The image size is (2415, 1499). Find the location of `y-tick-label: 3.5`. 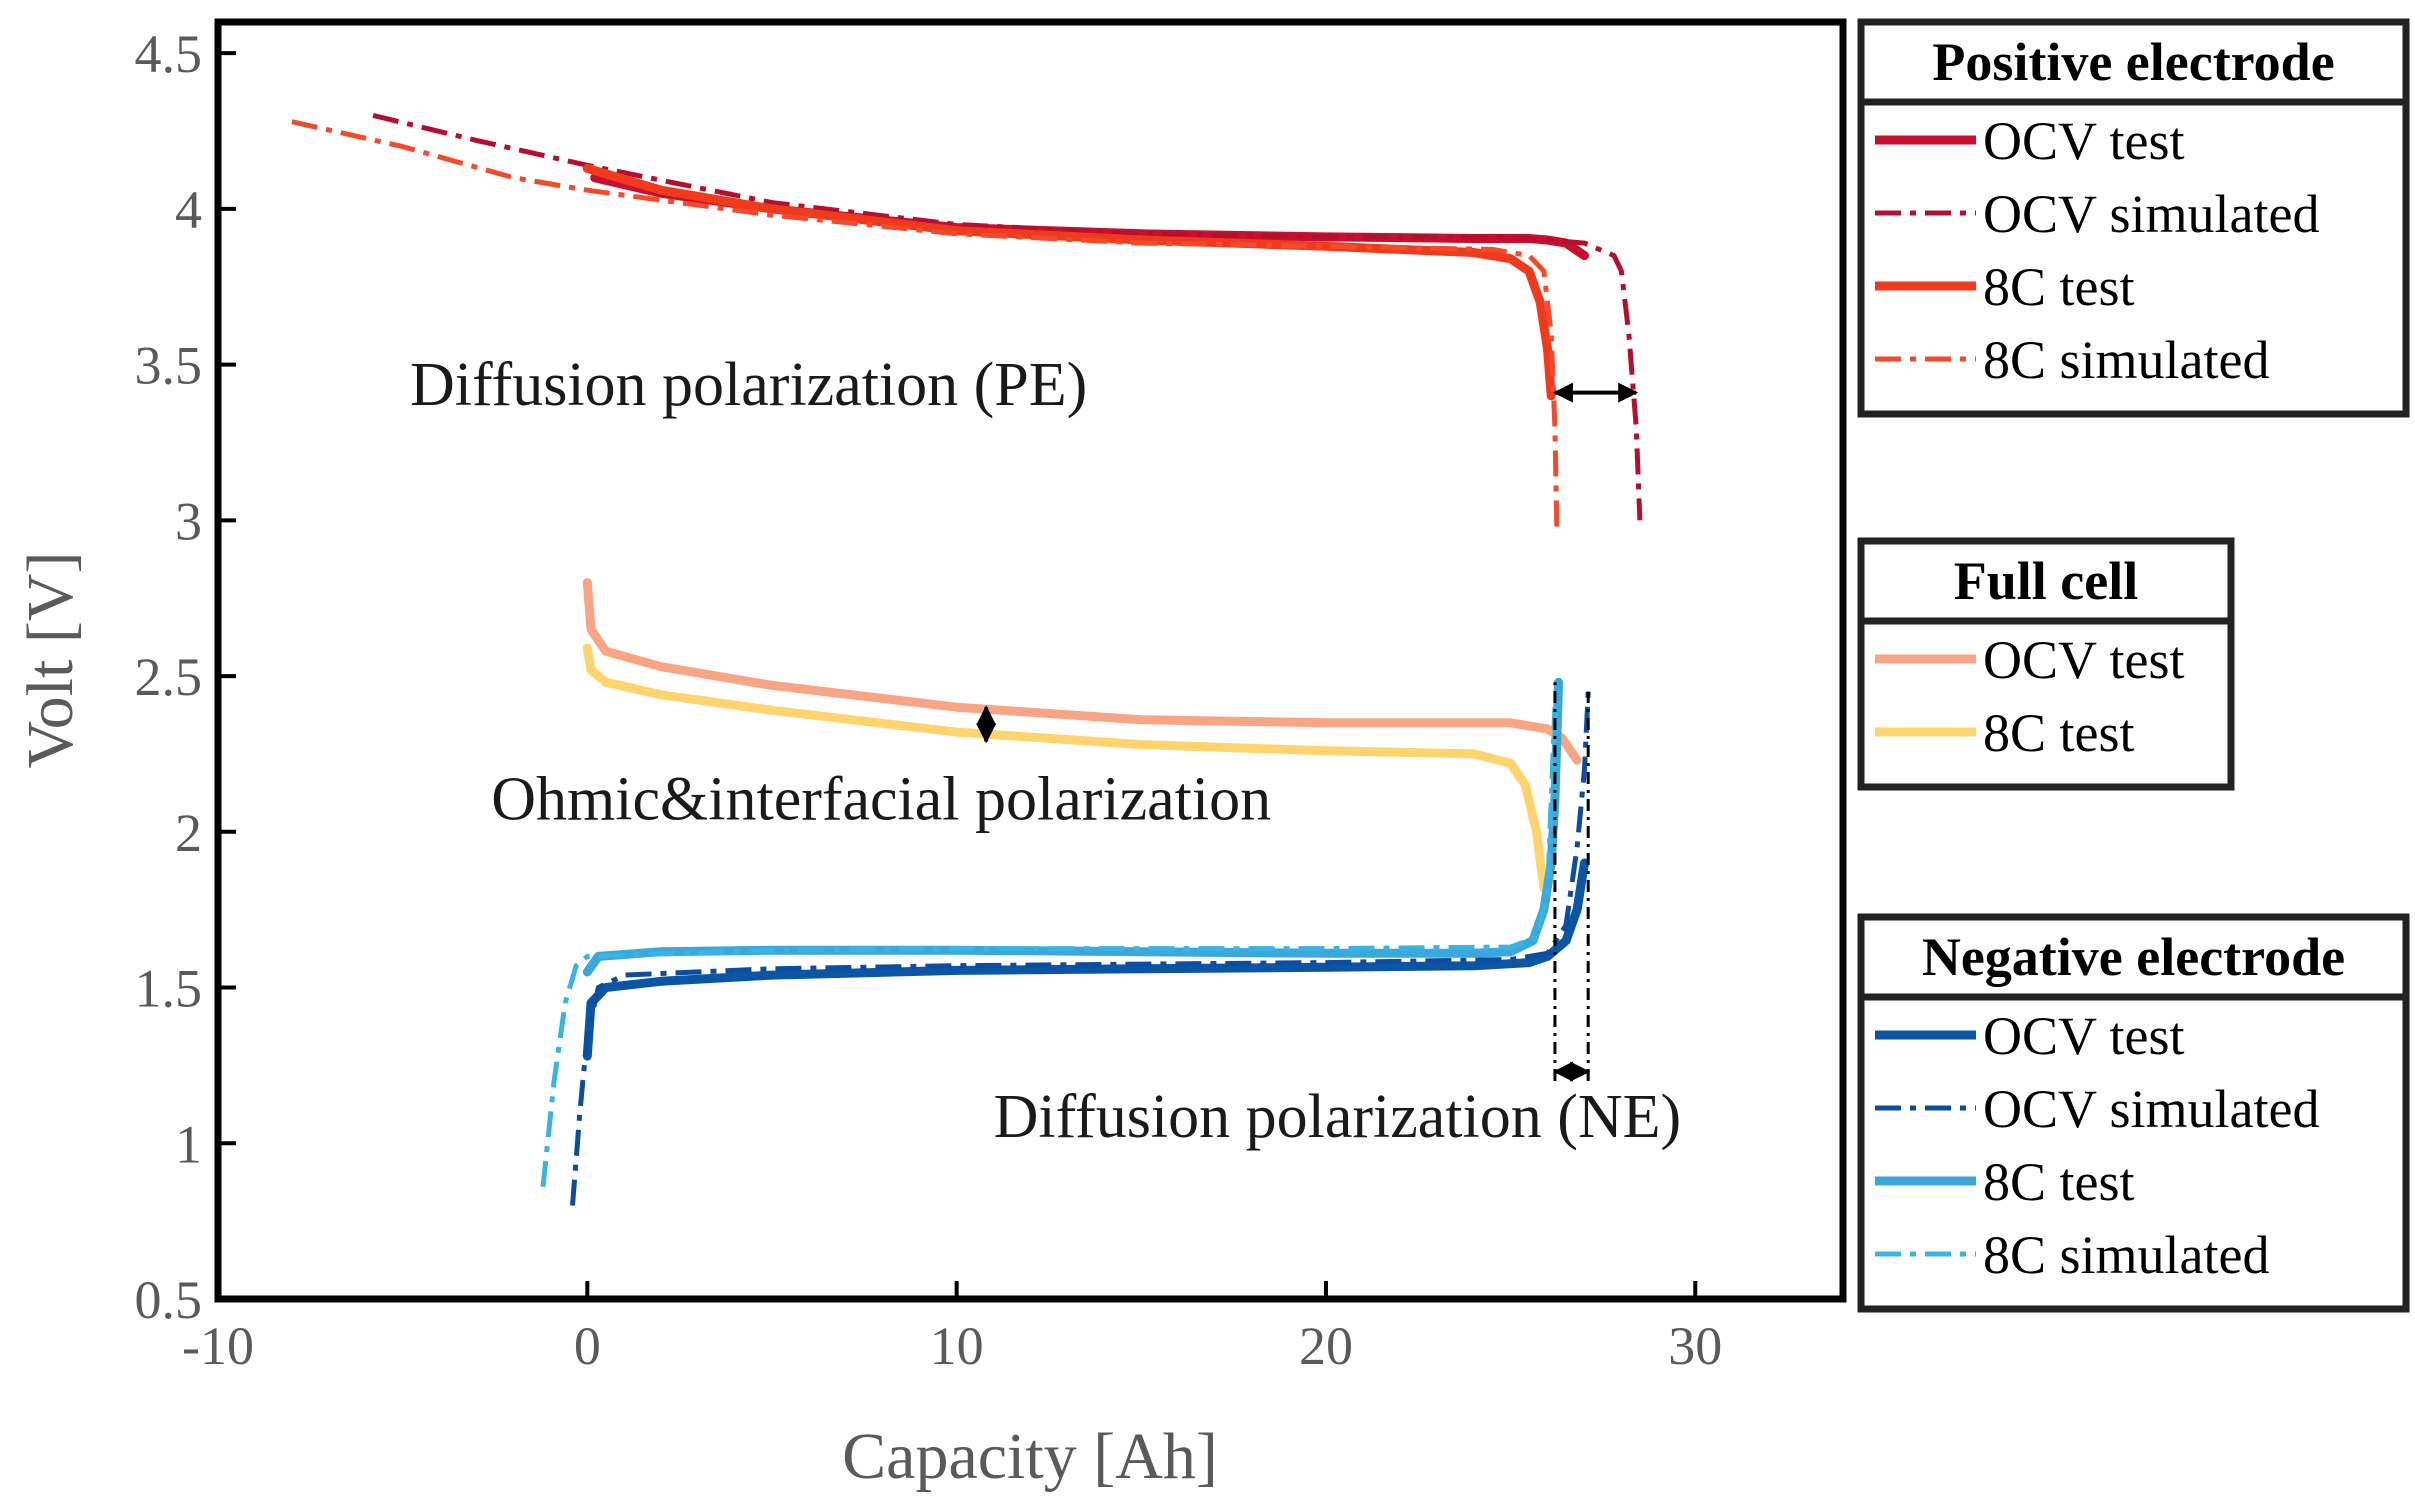

y-tick-label: 3.5 is located at coordinates (169, 366).